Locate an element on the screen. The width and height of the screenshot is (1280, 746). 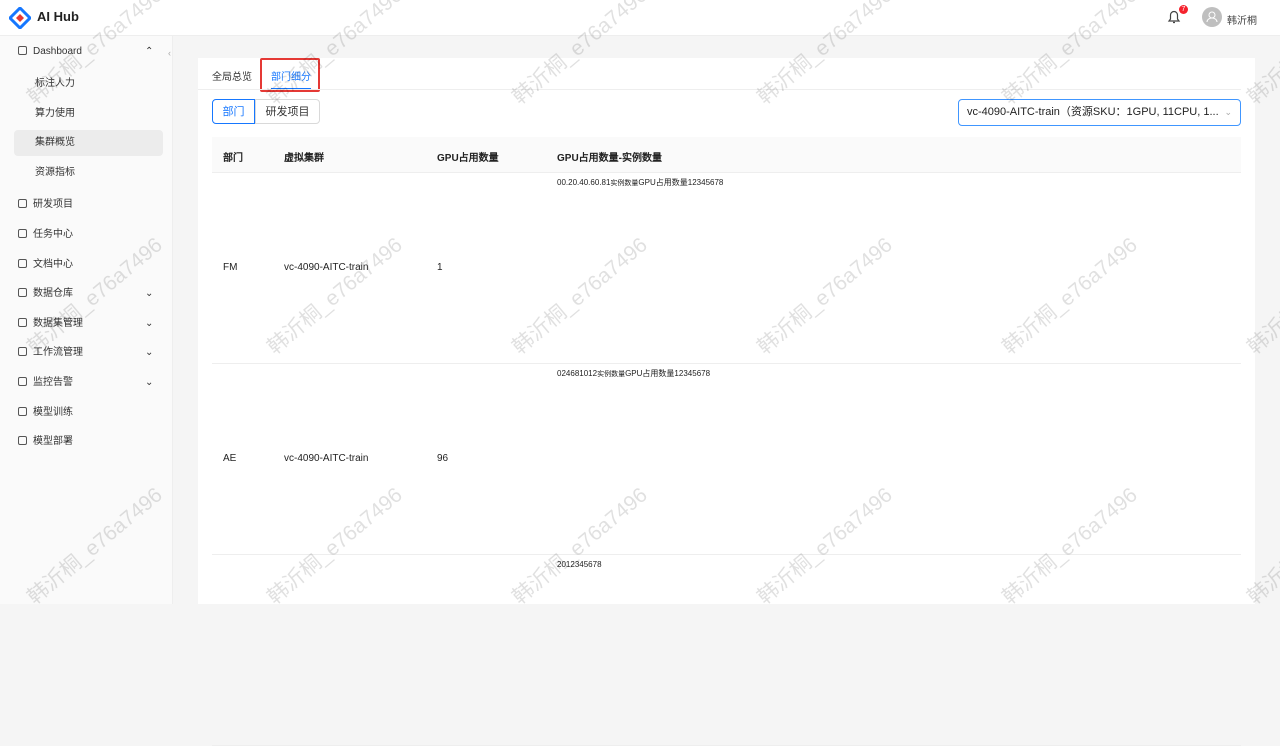
logo is located at coordinates (20, 18).